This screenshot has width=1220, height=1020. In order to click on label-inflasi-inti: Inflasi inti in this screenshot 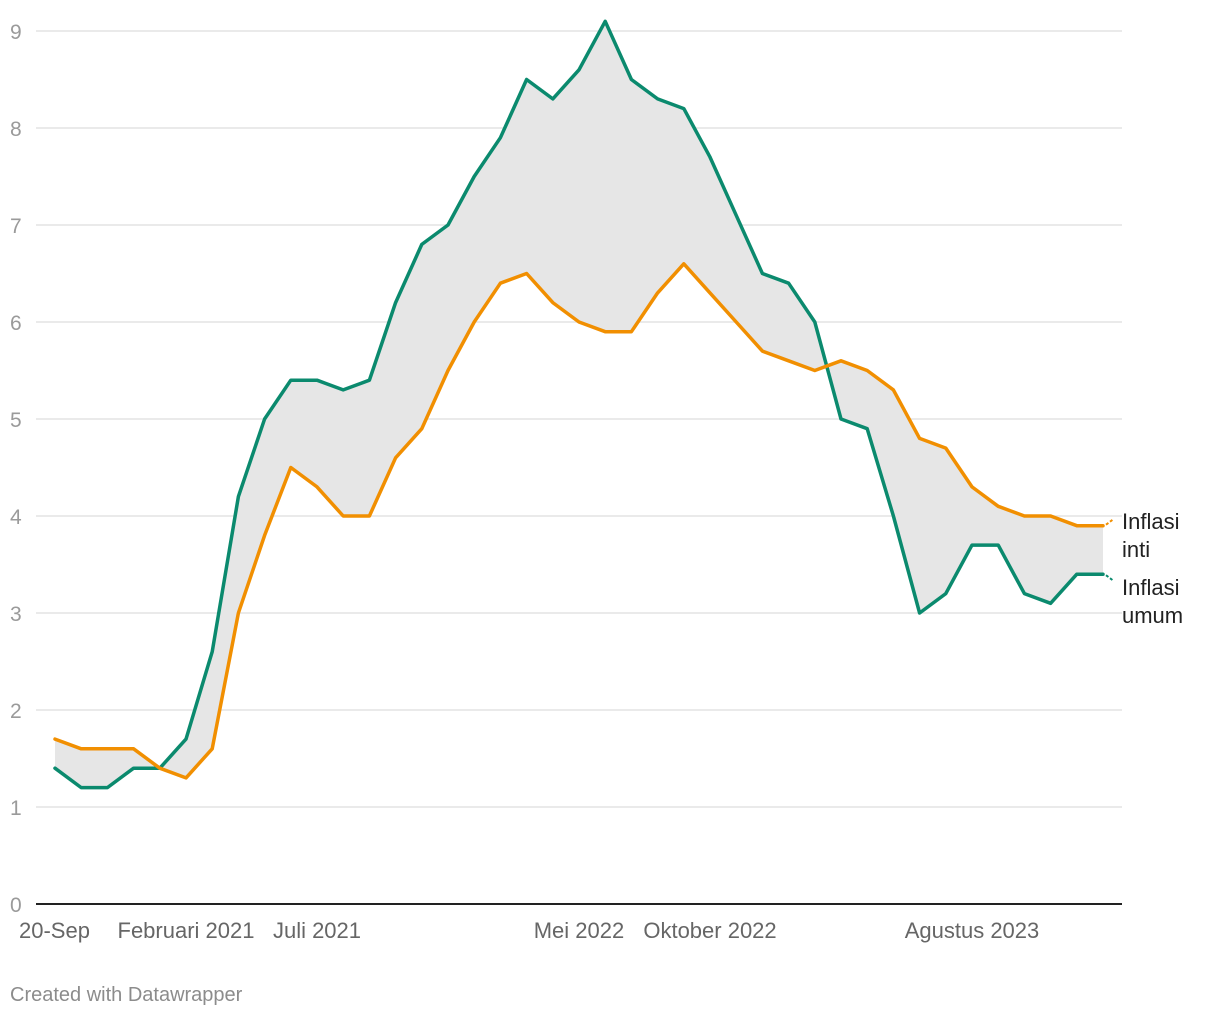, I will do `click(1150, 535)`.